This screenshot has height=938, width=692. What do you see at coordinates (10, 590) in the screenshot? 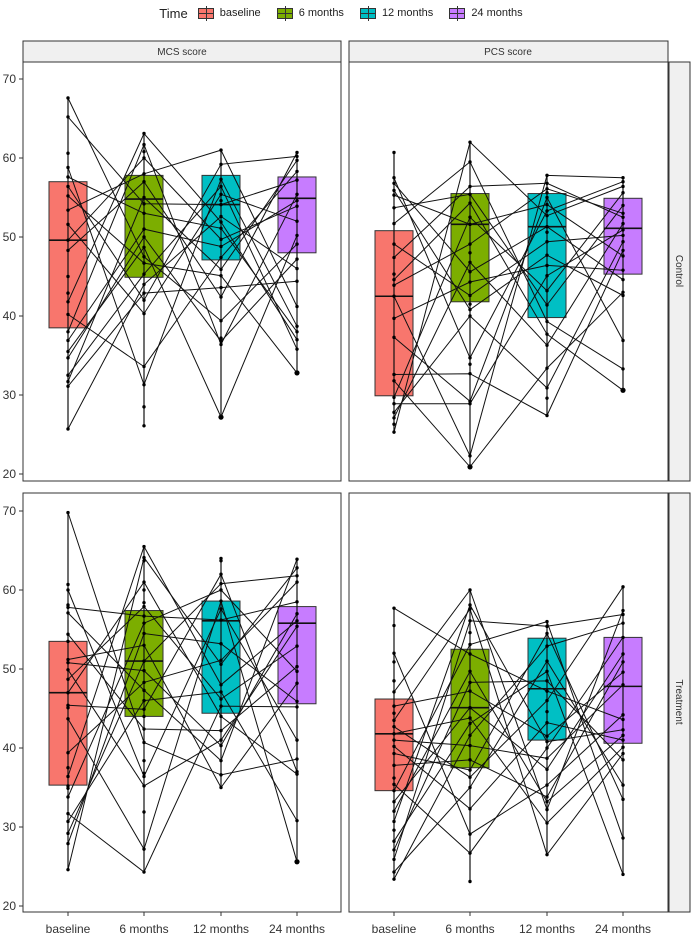
I see `y-tick-60: 60` at bounding box center [10, 590].